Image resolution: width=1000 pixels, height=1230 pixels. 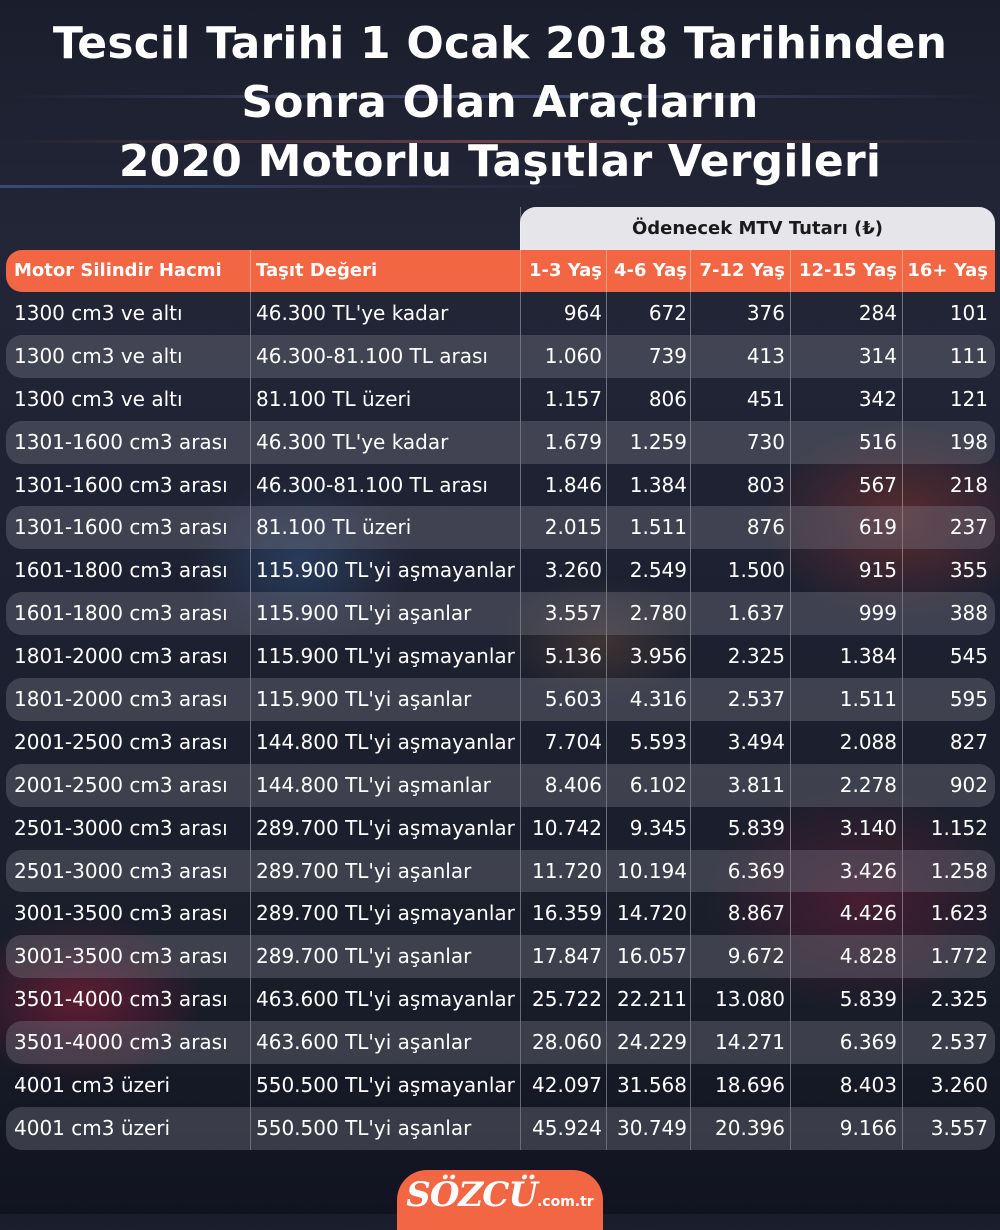 What do you see at coordinates (573, 699) in the screenshot?
I see `cell-age-1-3: 5.603` at bounding box center [573, 699].